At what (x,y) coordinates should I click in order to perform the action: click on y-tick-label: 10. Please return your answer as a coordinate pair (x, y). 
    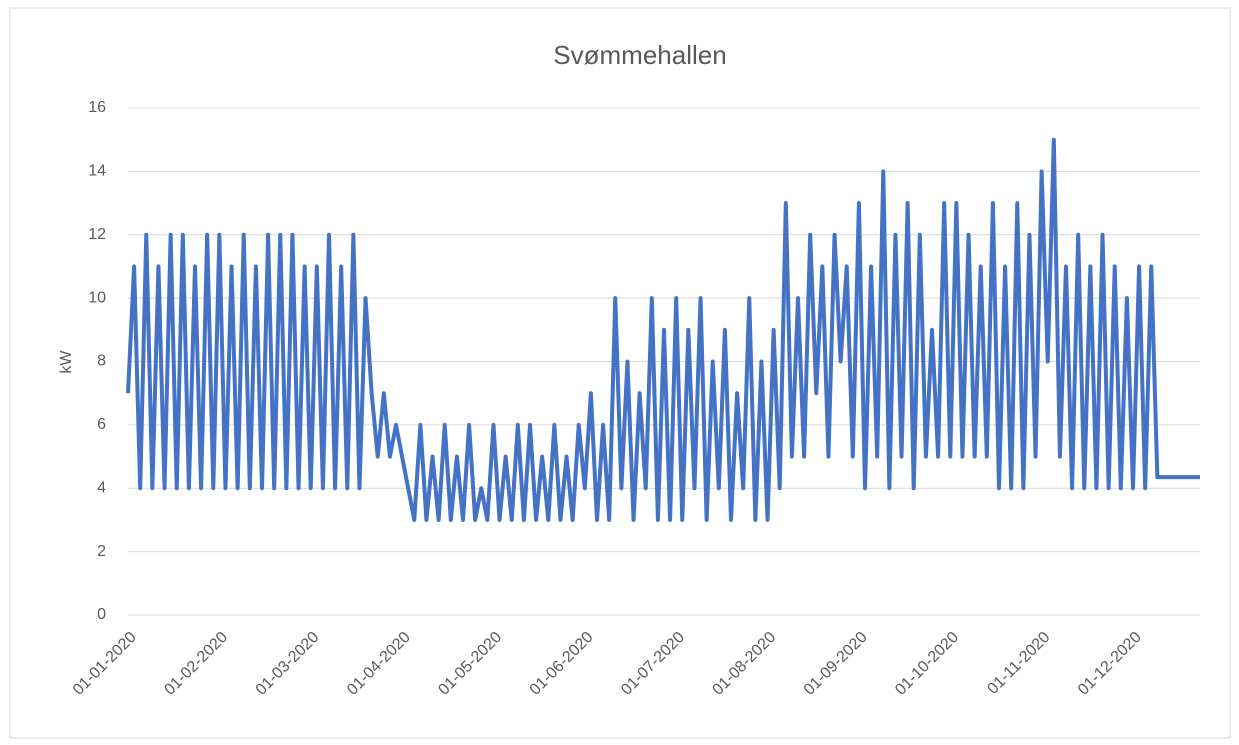
    Looking at the image, I should click on (97, 297).